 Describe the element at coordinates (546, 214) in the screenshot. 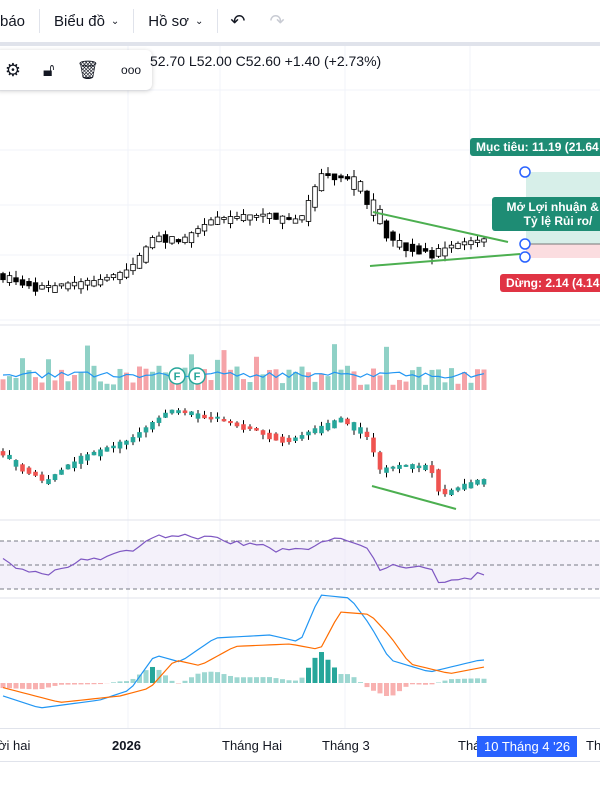

I see `open-label: Mở Lợi nhuận & T Tỷ lệ Rủi ro/` at that location.